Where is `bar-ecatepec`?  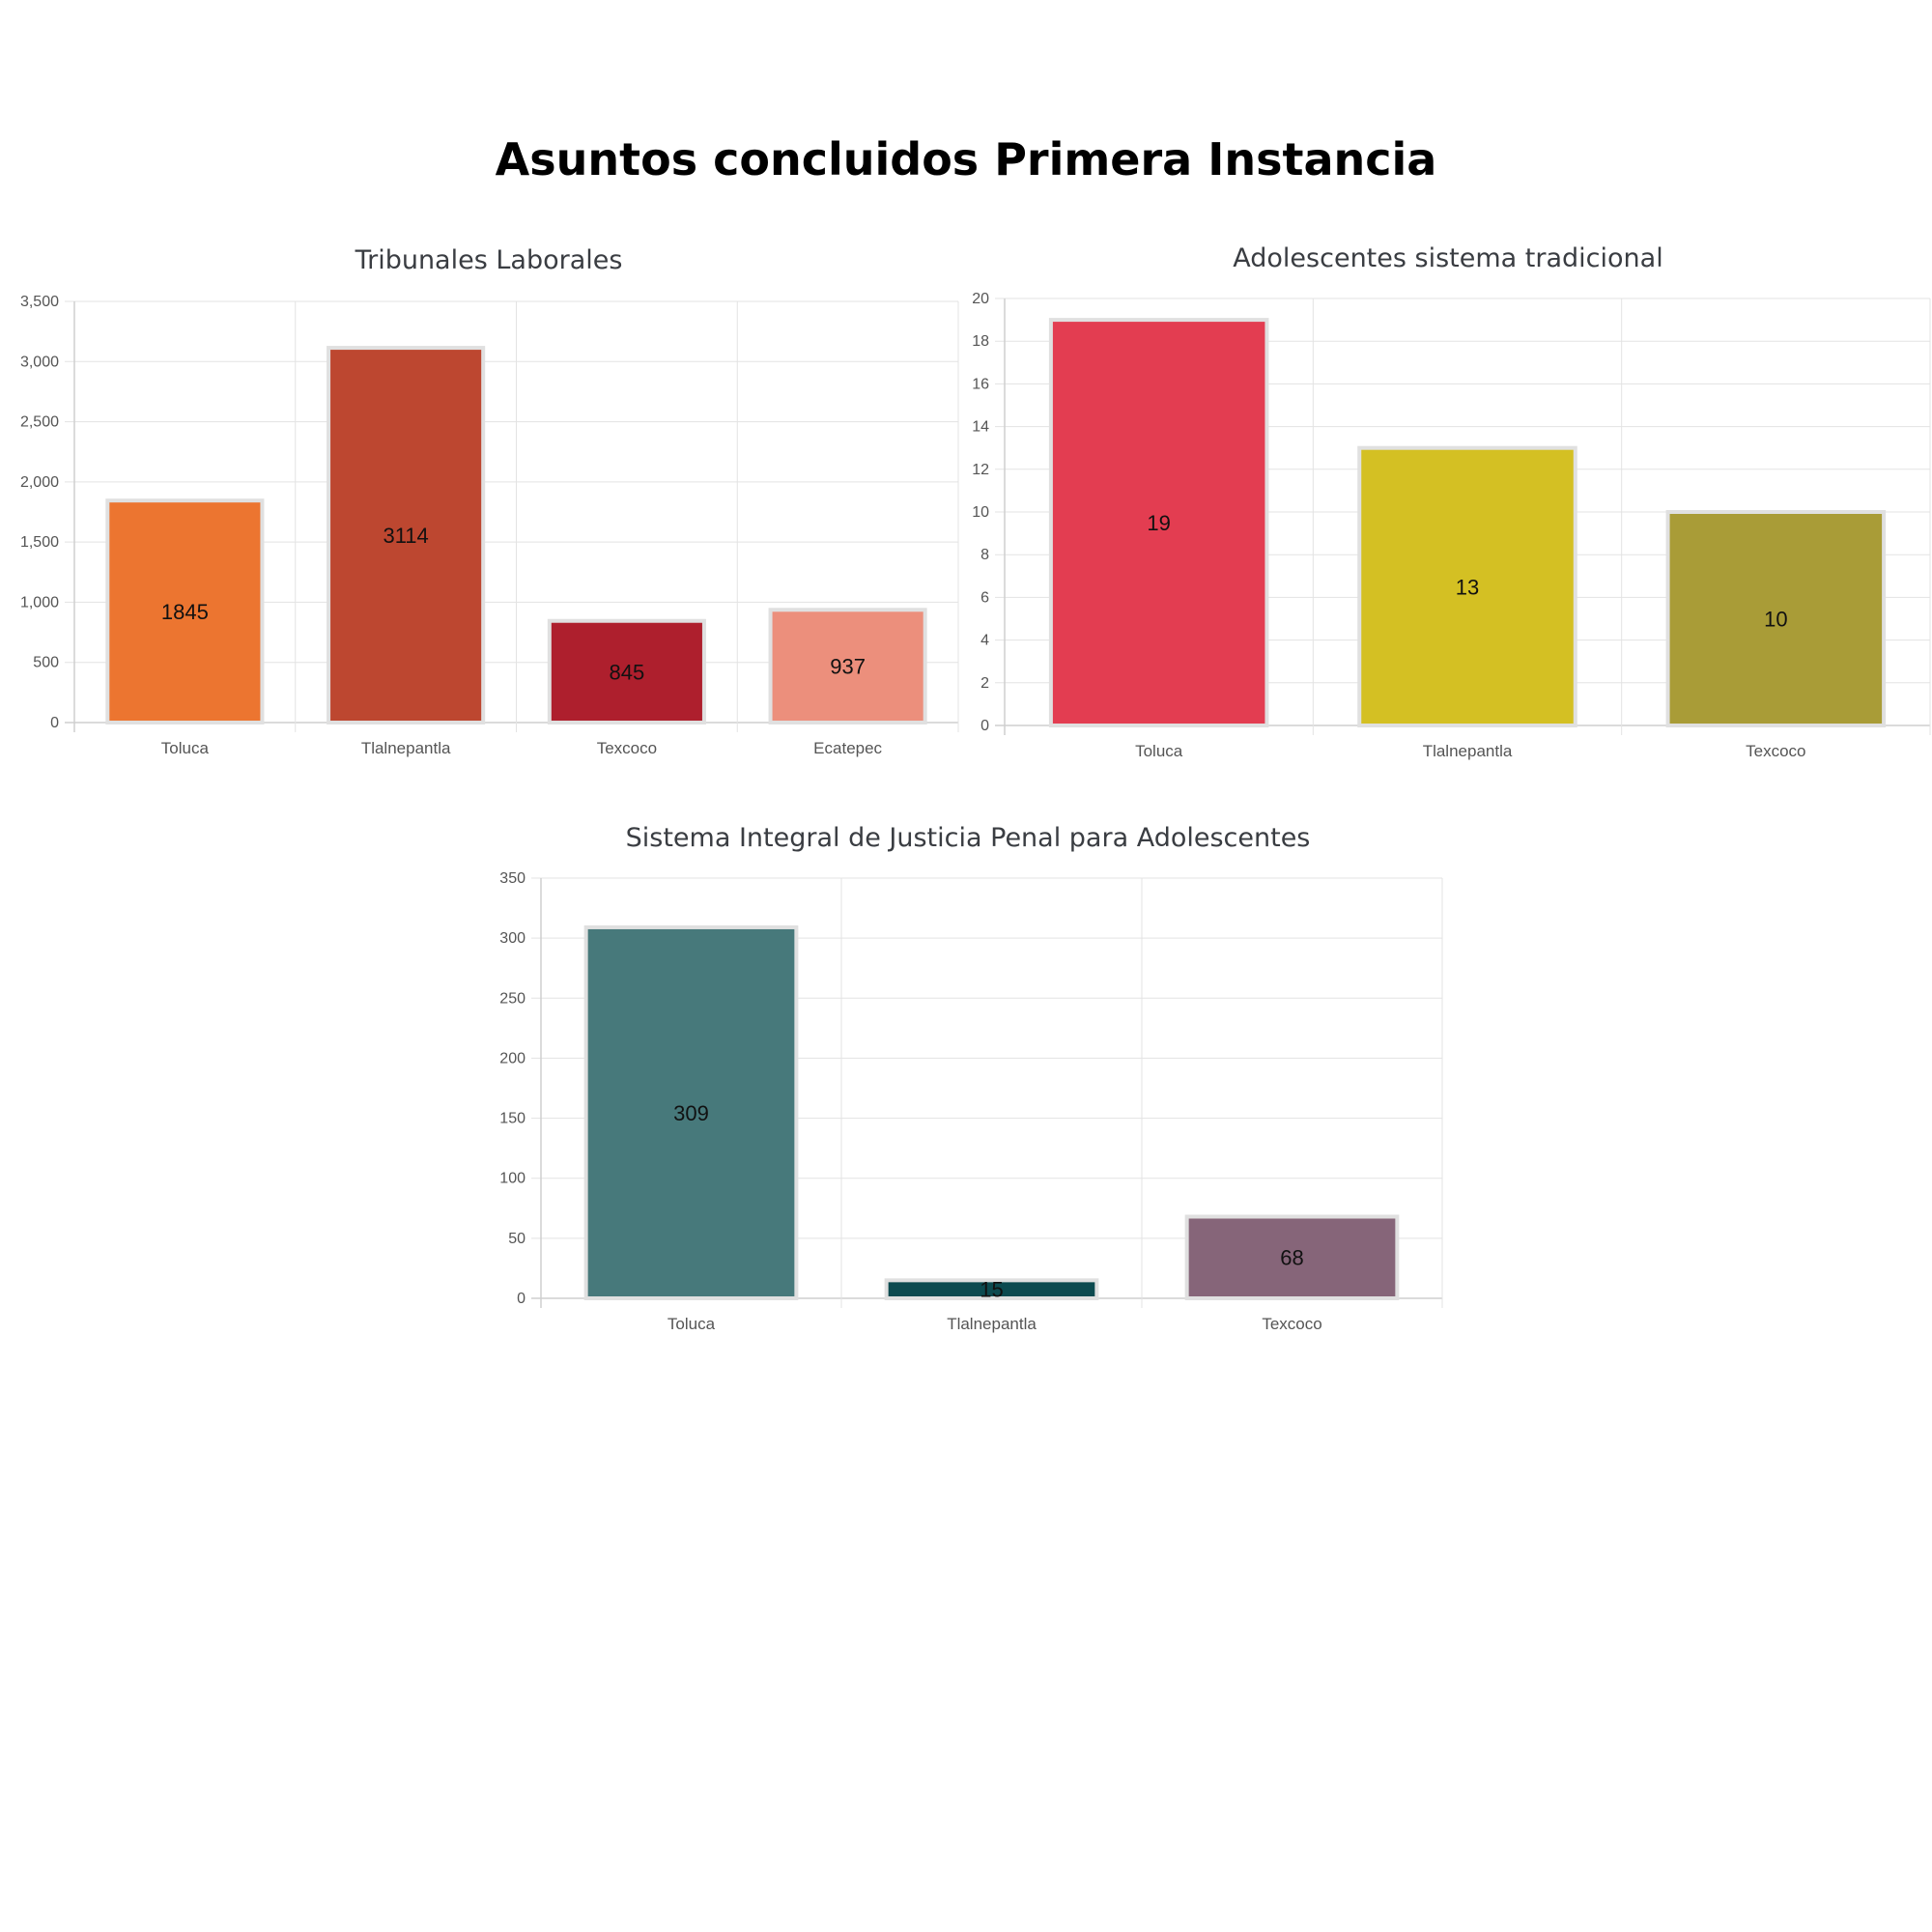 bar-ecatepec is located at coordinates (847, 666).